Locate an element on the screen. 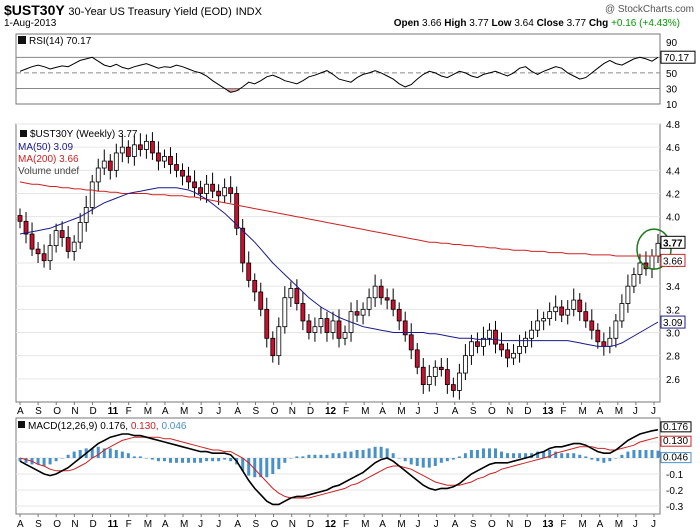  exchange: INDX is located at coordinates (248, 12).